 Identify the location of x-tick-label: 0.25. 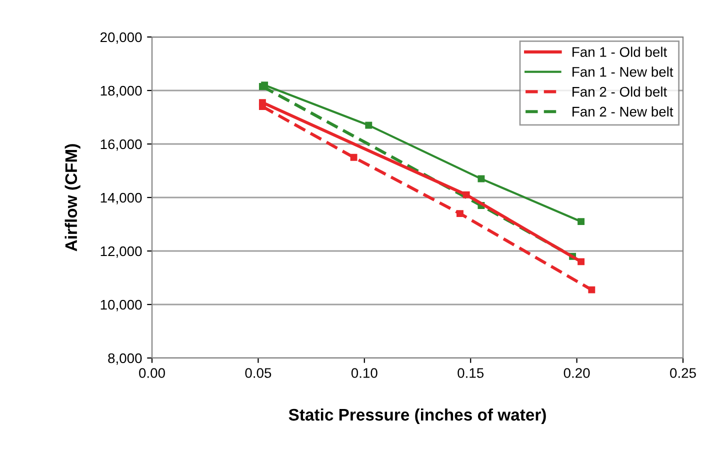
(683, 373).